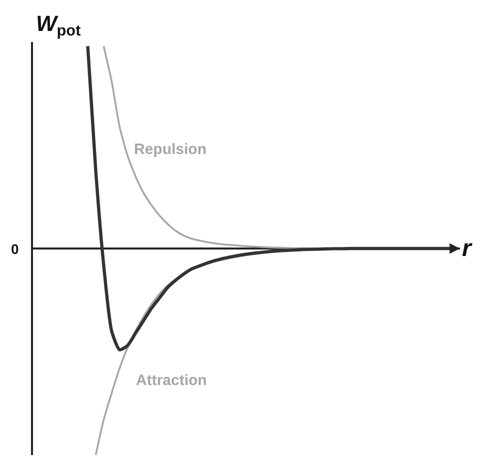 This screenshot has width=486, height=461. I want to click on text: 0, so click(15, 249).